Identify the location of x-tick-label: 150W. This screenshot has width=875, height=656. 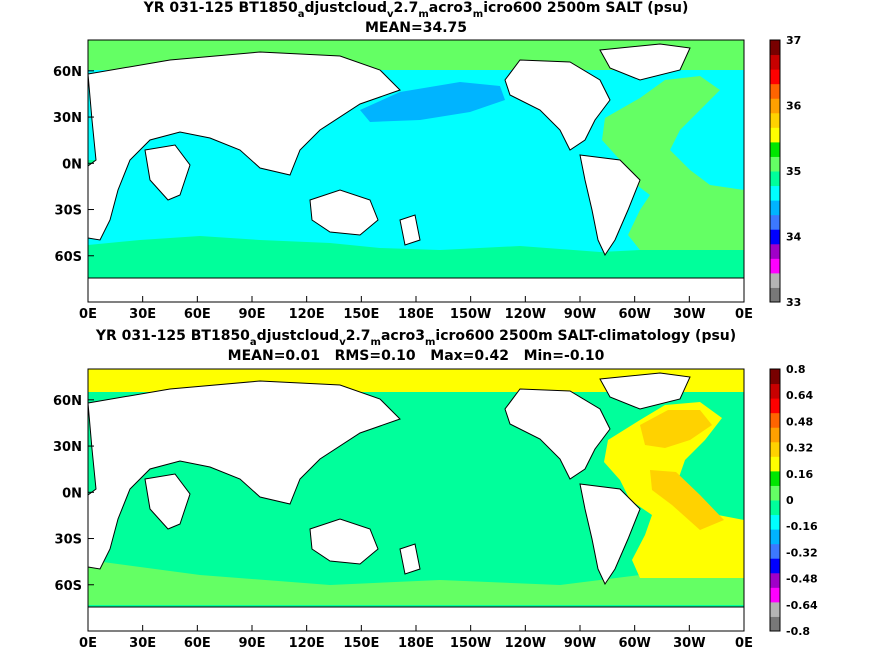
(470, 643).